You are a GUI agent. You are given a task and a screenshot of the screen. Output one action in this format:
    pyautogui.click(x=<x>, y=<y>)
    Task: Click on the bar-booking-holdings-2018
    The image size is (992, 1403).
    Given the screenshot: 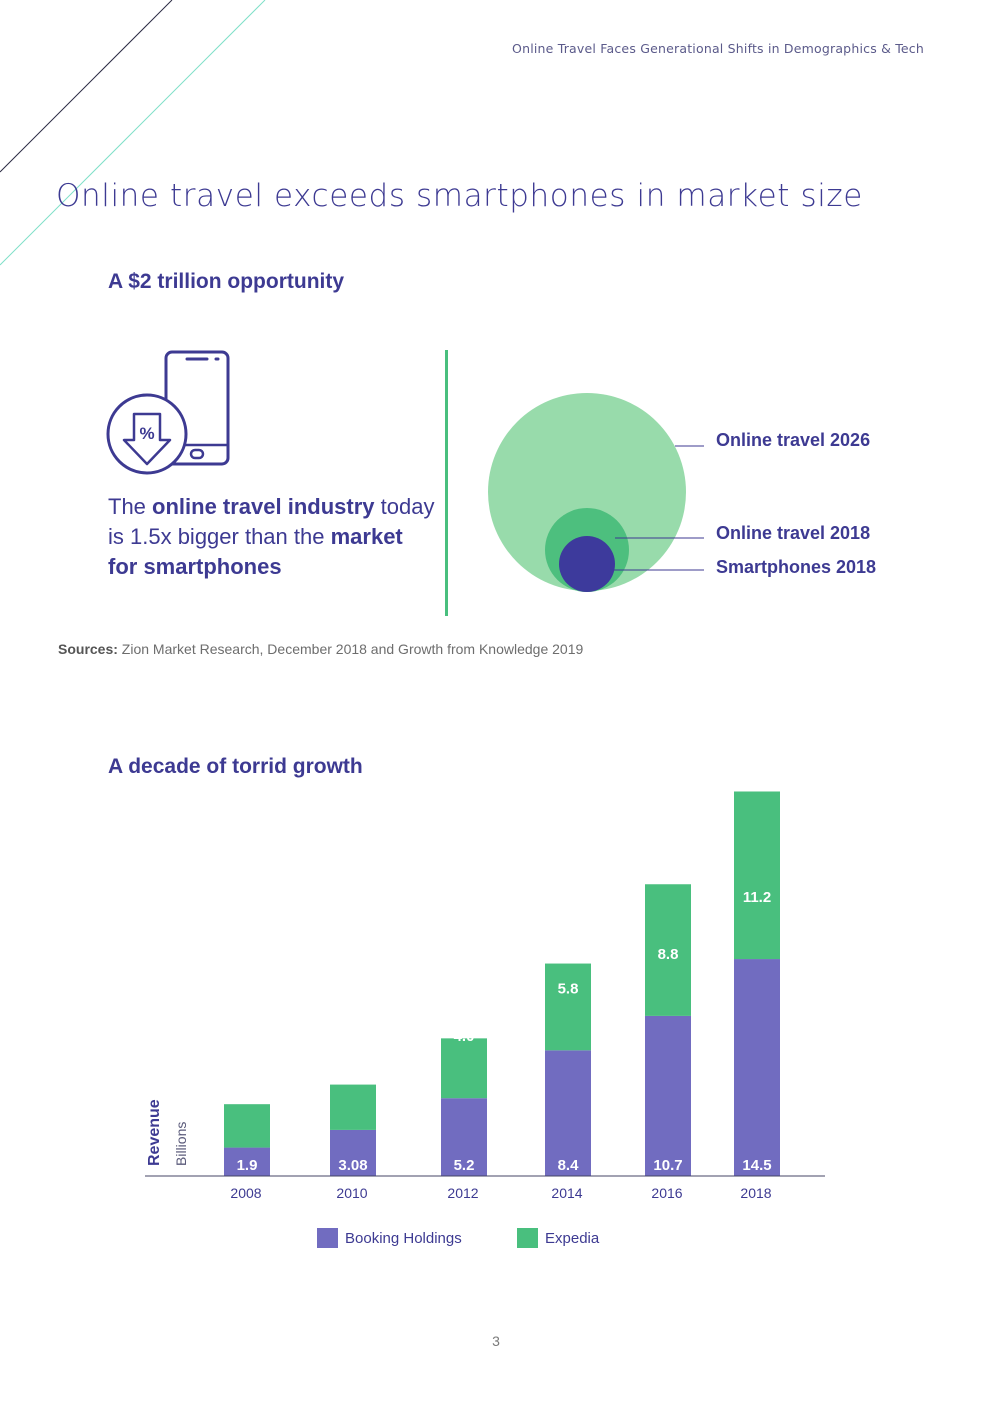 What is the action you would take?
    pyautogui.click(x=757, y=1067)
    